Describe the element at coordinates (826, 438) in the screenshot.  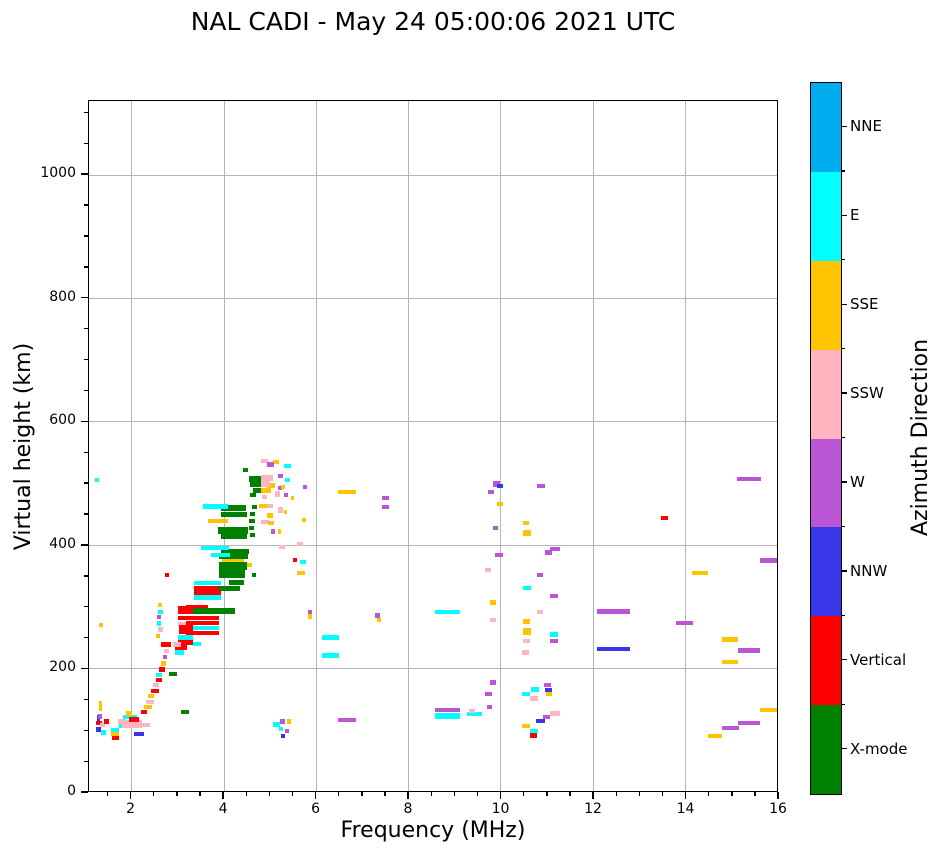
I see `colorbar` at that location.